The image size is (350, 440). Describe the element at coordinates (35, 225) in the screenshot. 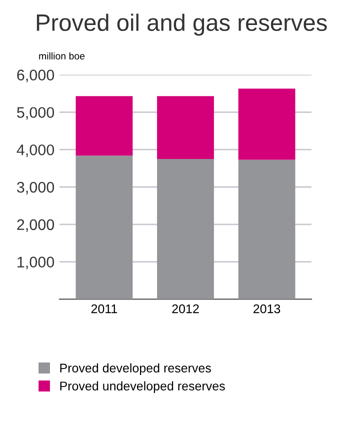

I see `y-tick-label: 2,000` at that location.